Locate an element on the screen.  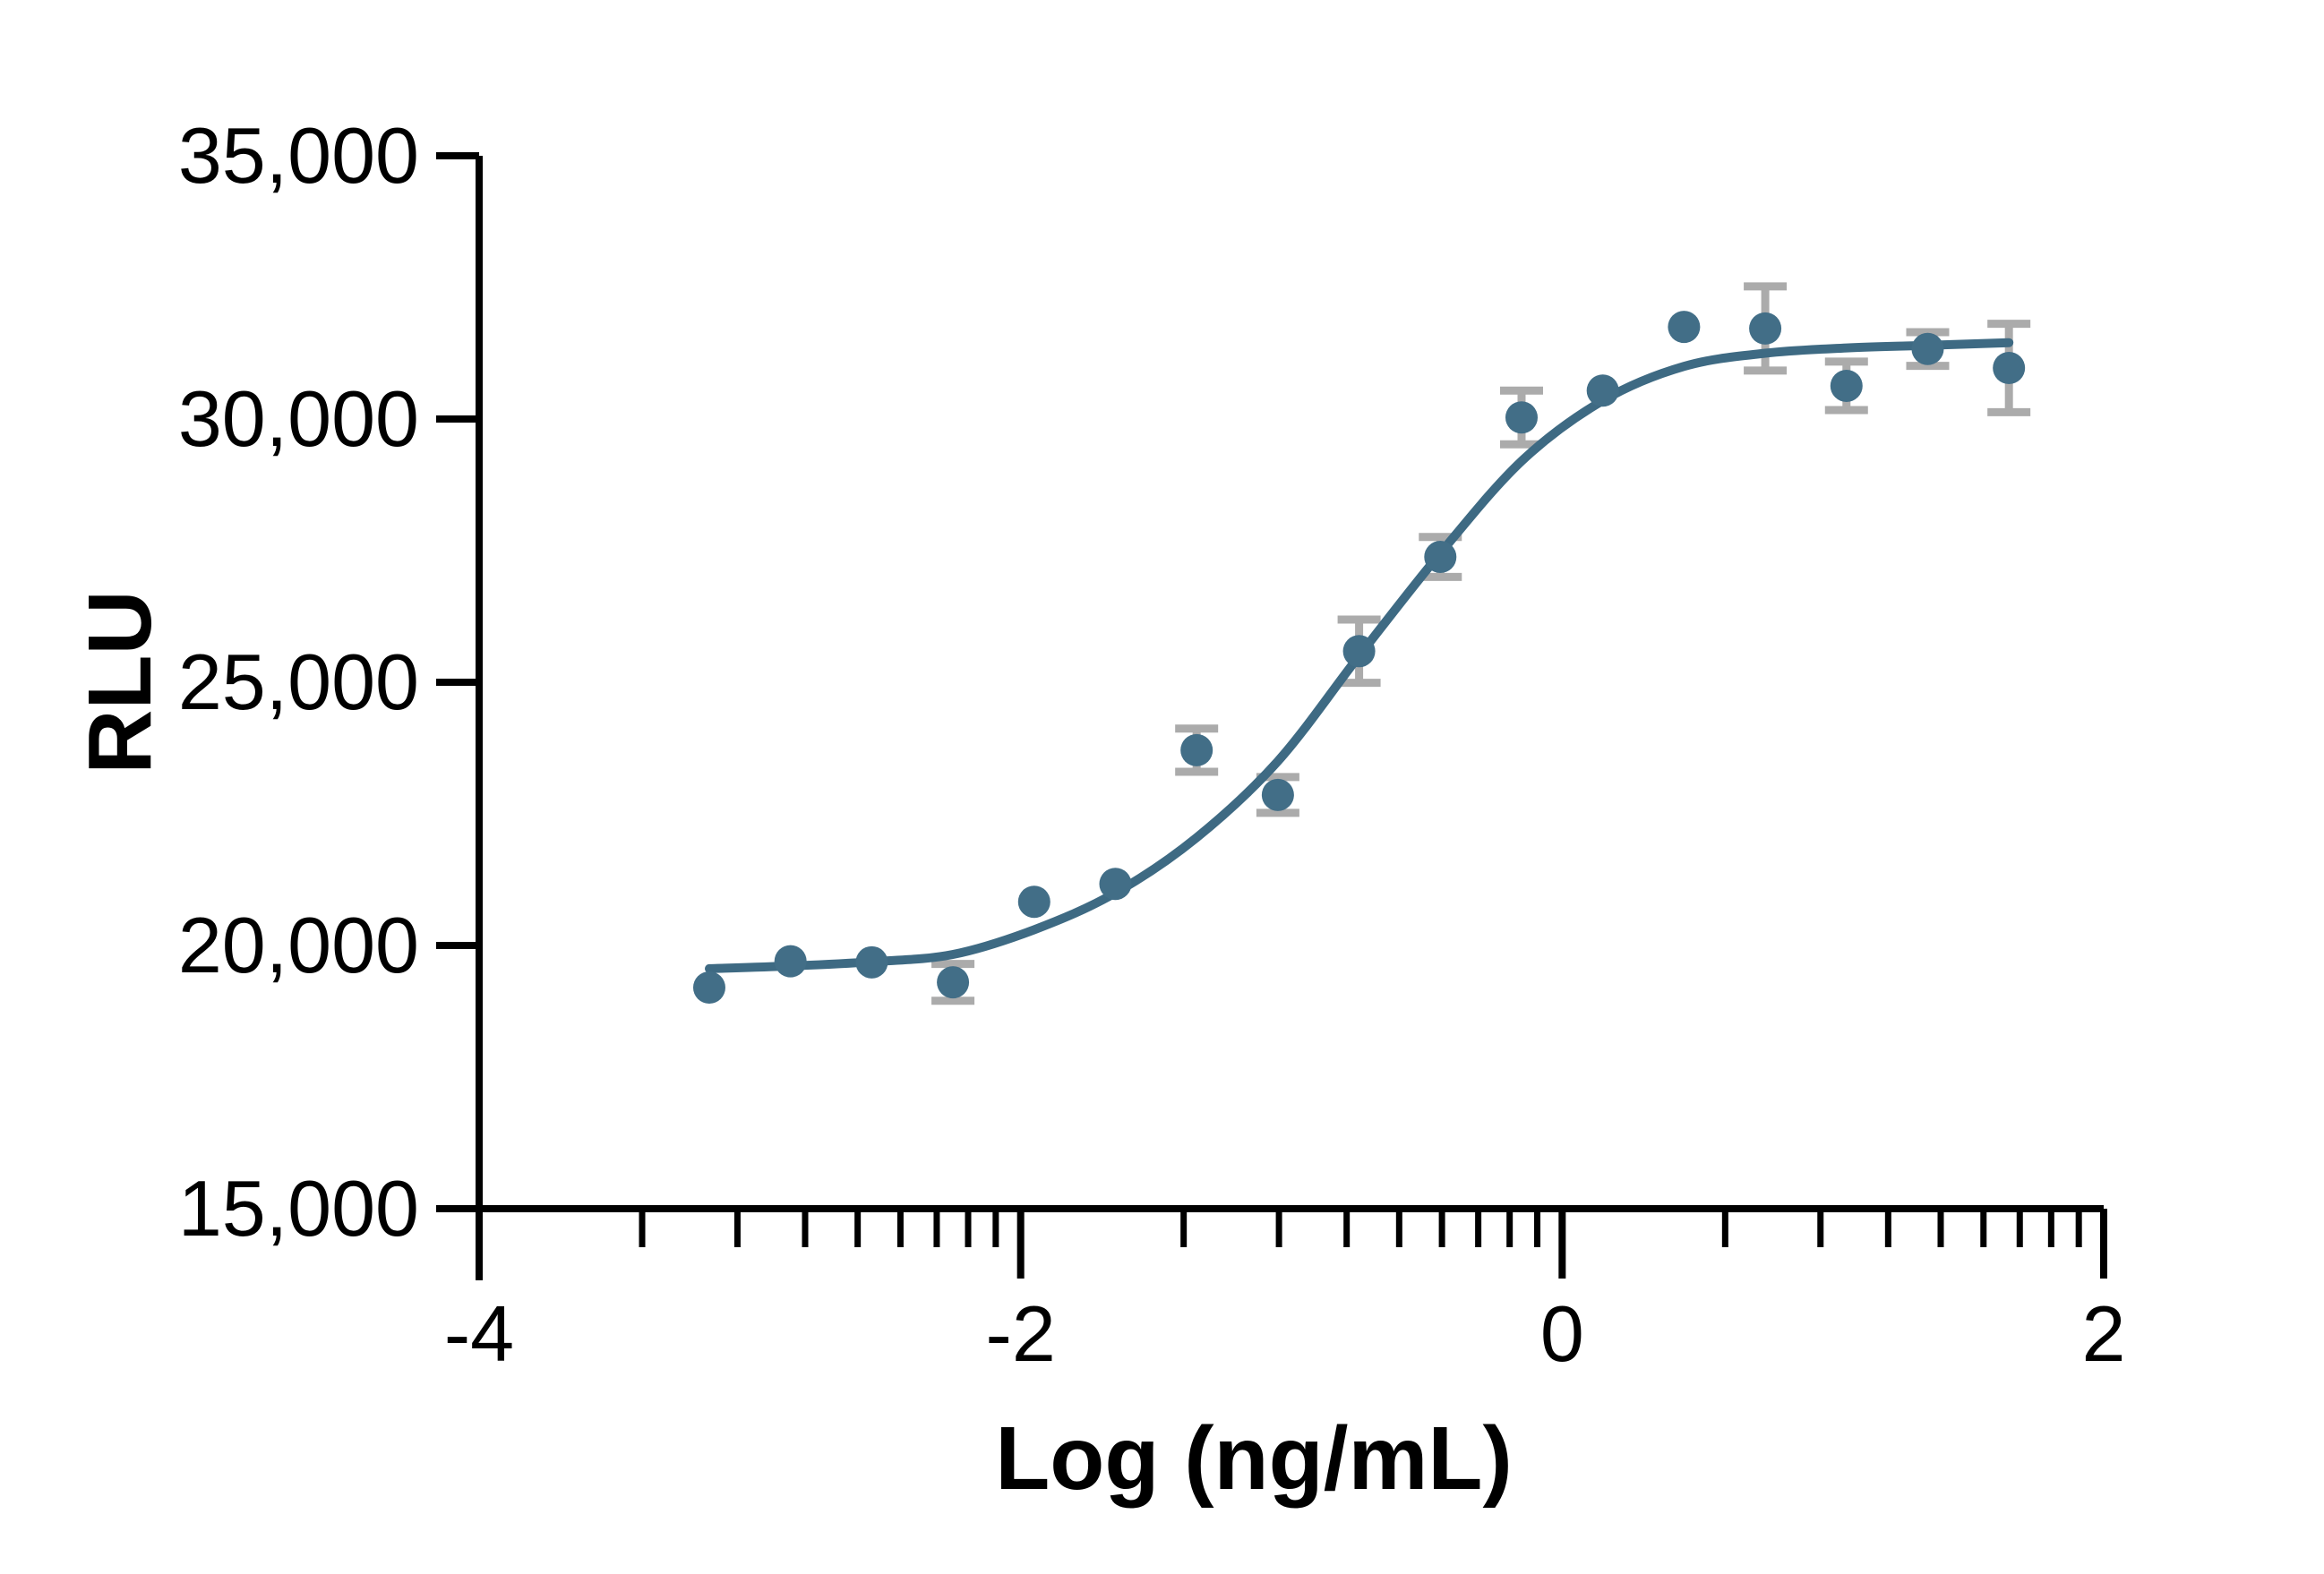
x-tick-label: -4 is located at coordinates (479, 1333).